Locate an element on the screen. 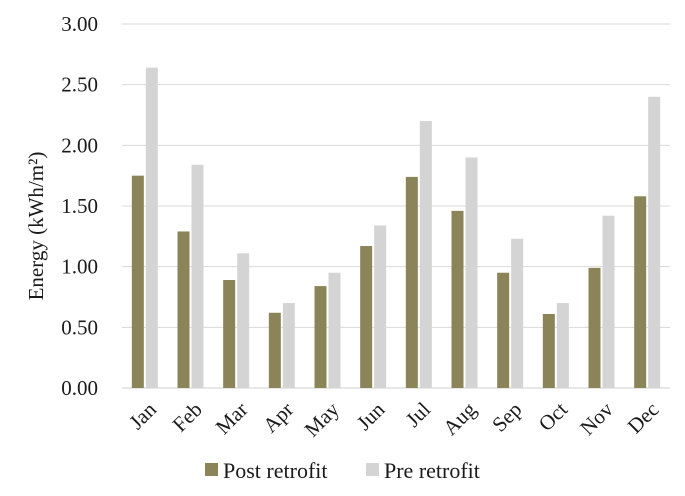  x-tick-label: Jun is located at coordinates (371, 416).